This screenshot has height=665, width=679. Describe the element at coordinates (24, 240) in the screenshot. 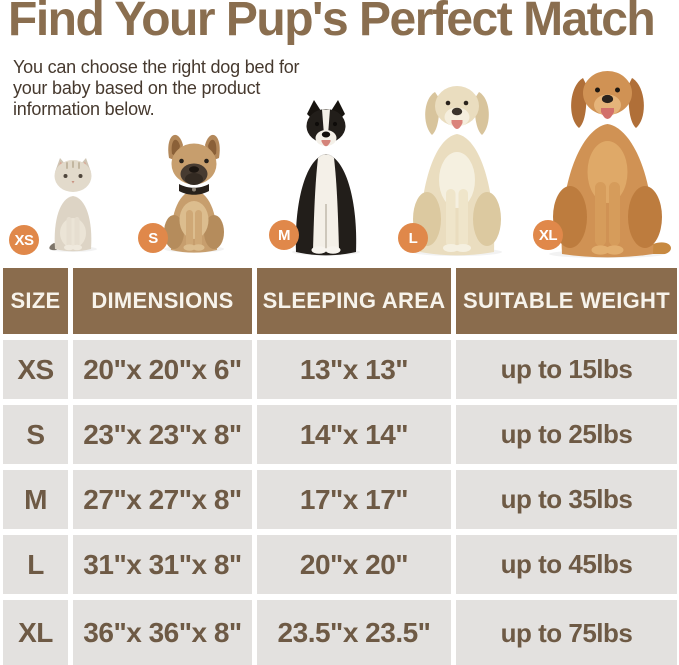

I see `size-badge-xs: XS` at that location.